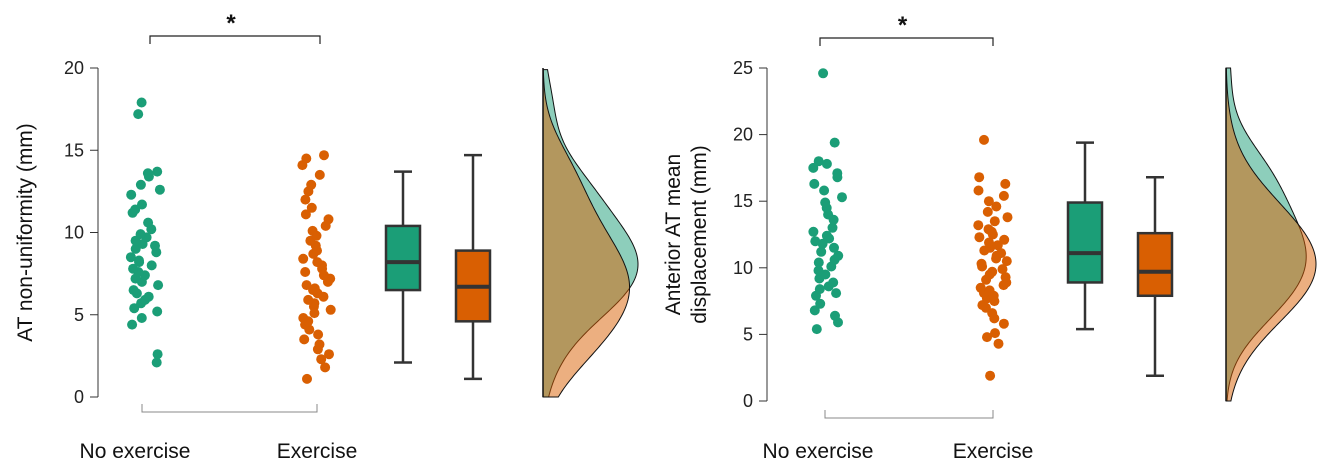  Describe the element at coordinates (673, 234) in the screenshot. I see `y-axis-title-line: Anterior AT mean` at that location.